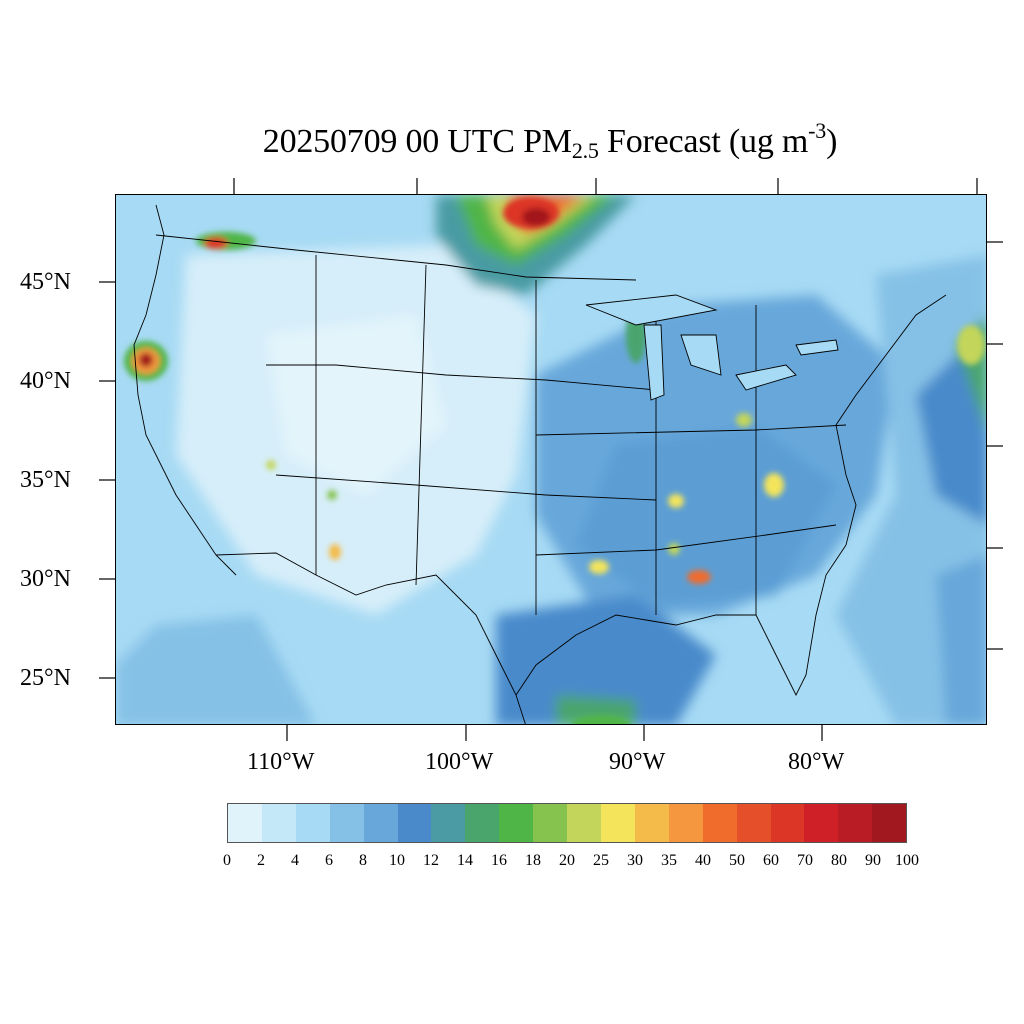  What do you see at coordinates (703, 141) in the screenshot?
I see `title-suffix: Forecast (ug m` at bounding box center [703, 141].